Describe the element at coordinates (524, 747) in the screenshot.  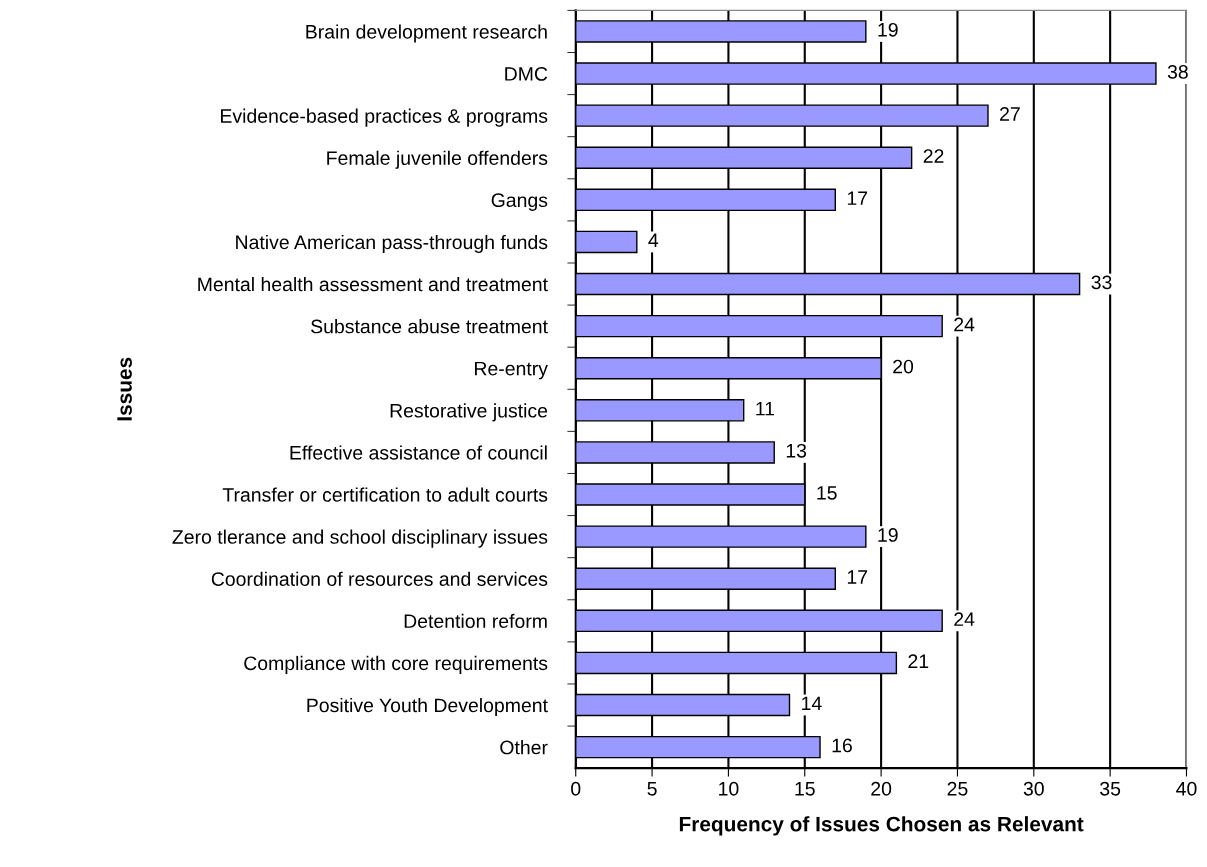
I see `y-tick-label: Other` at that location.